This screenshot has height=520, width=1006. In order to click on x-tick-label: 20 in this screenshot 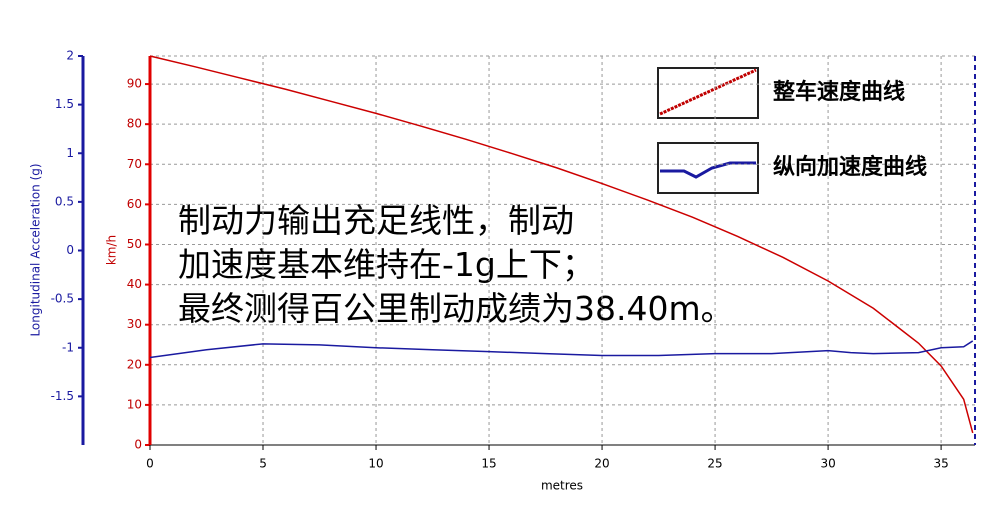, I will do `click(601, 464)`.